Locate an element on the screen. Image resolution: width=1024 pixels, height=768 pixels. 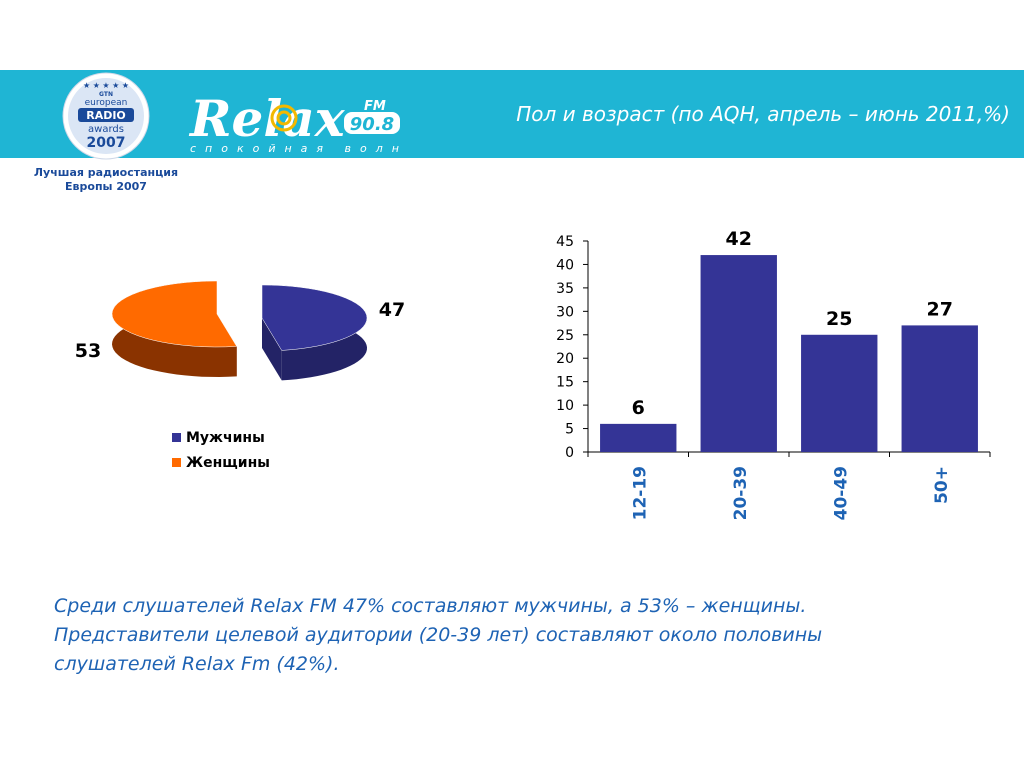
pie-legend: Мужчины Женщины is located at coordinates (221, 450).